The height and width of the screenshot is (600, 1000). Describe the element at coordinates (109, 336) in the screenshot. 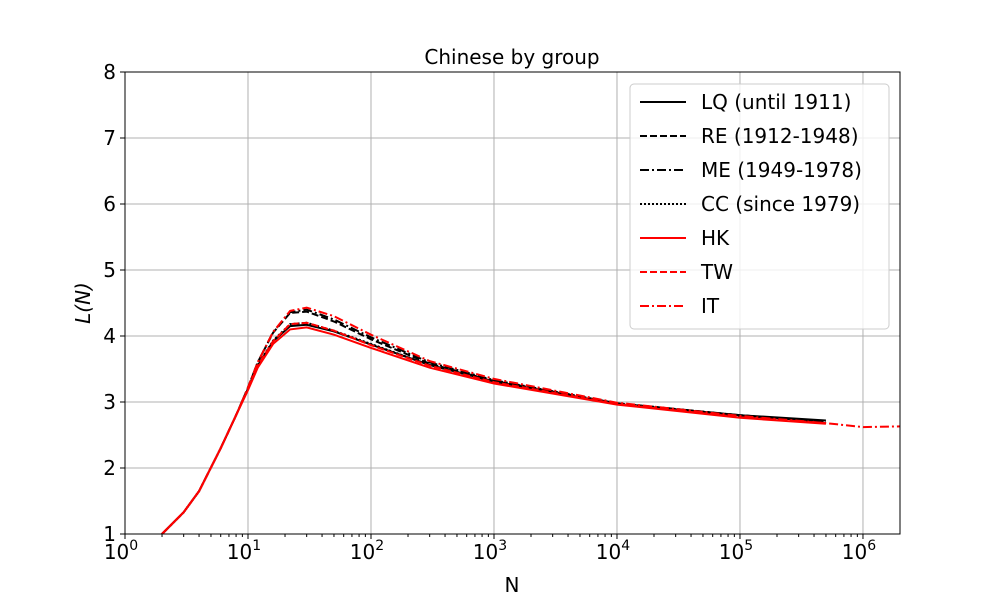

I see `y-tick-label: 4` at that location.